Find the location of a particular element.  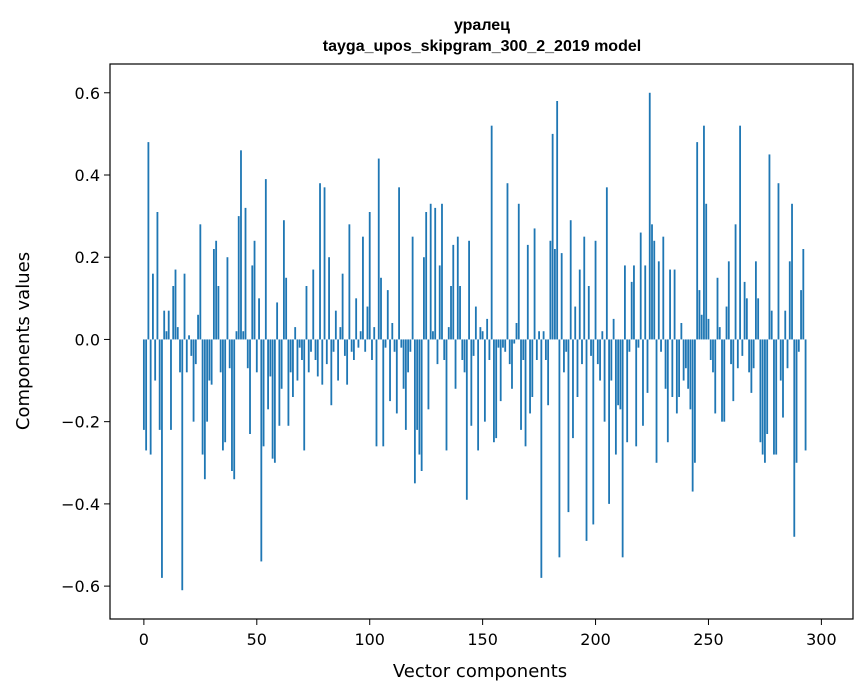

y-axis-label: Components values is located at coordinates (23, 341).